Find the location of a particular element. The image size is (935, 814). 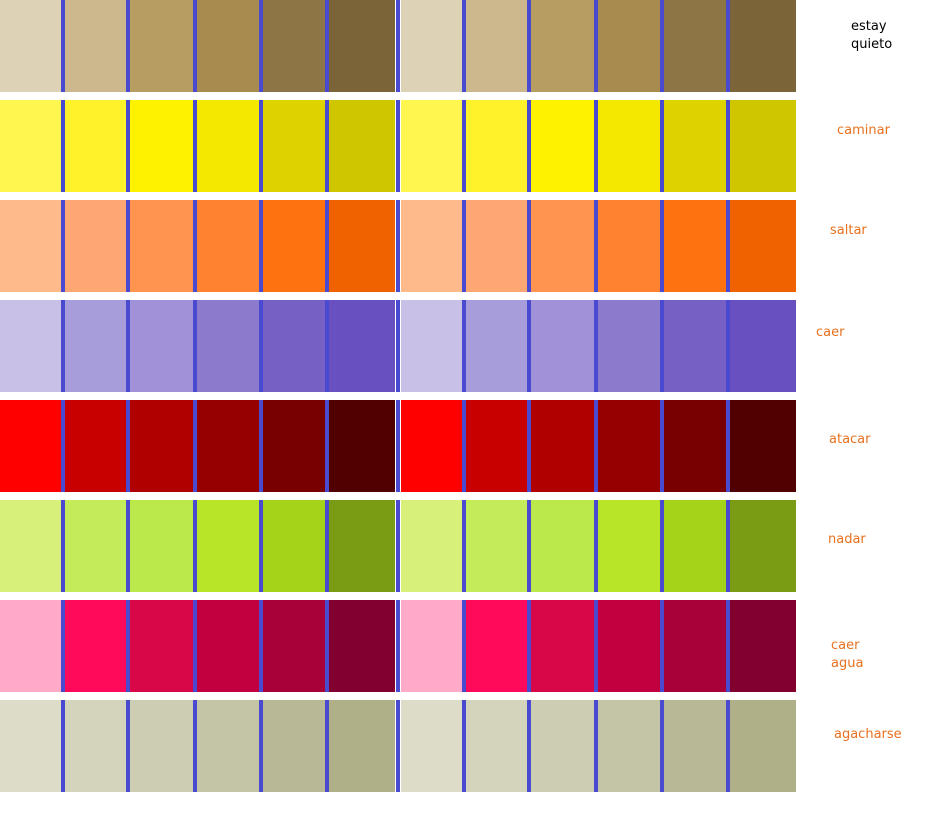

row-label: caer is located at coordinates (830, 332).